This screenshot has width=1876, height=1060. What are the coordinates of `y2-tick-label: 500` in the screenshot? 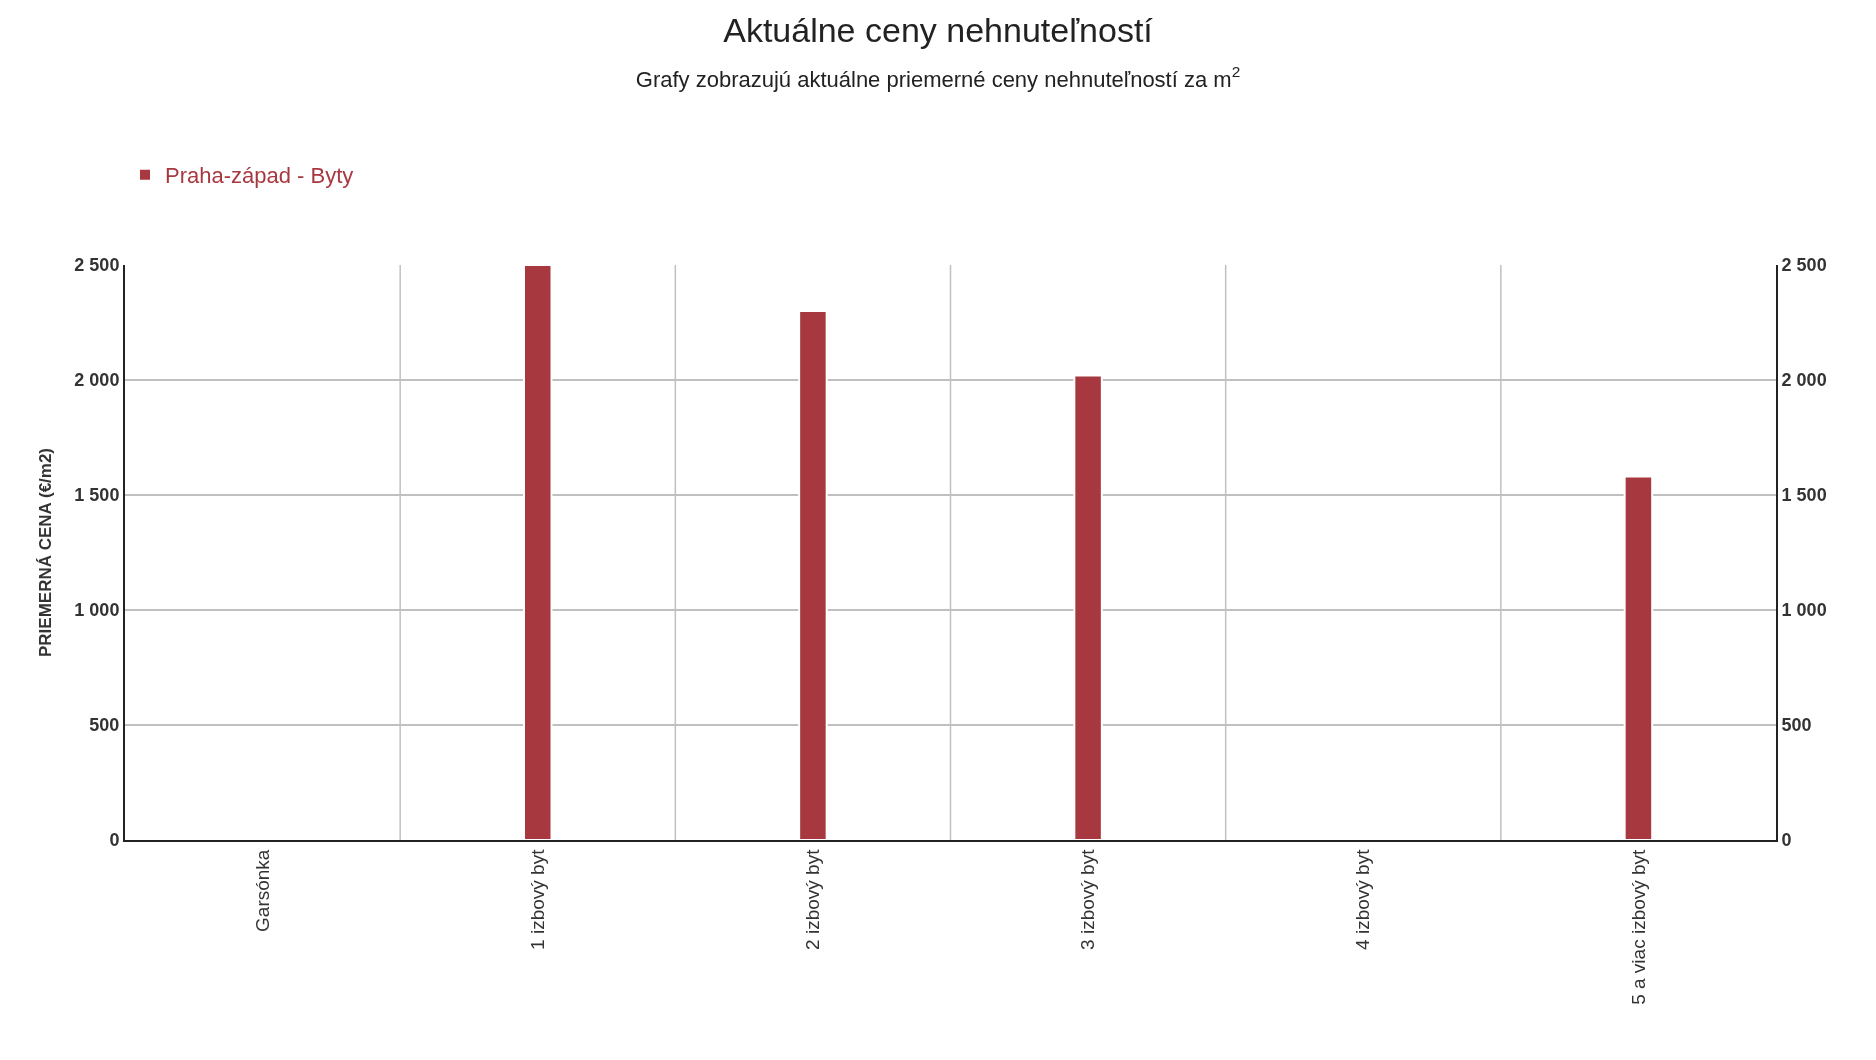 It's located at (1796, 725).